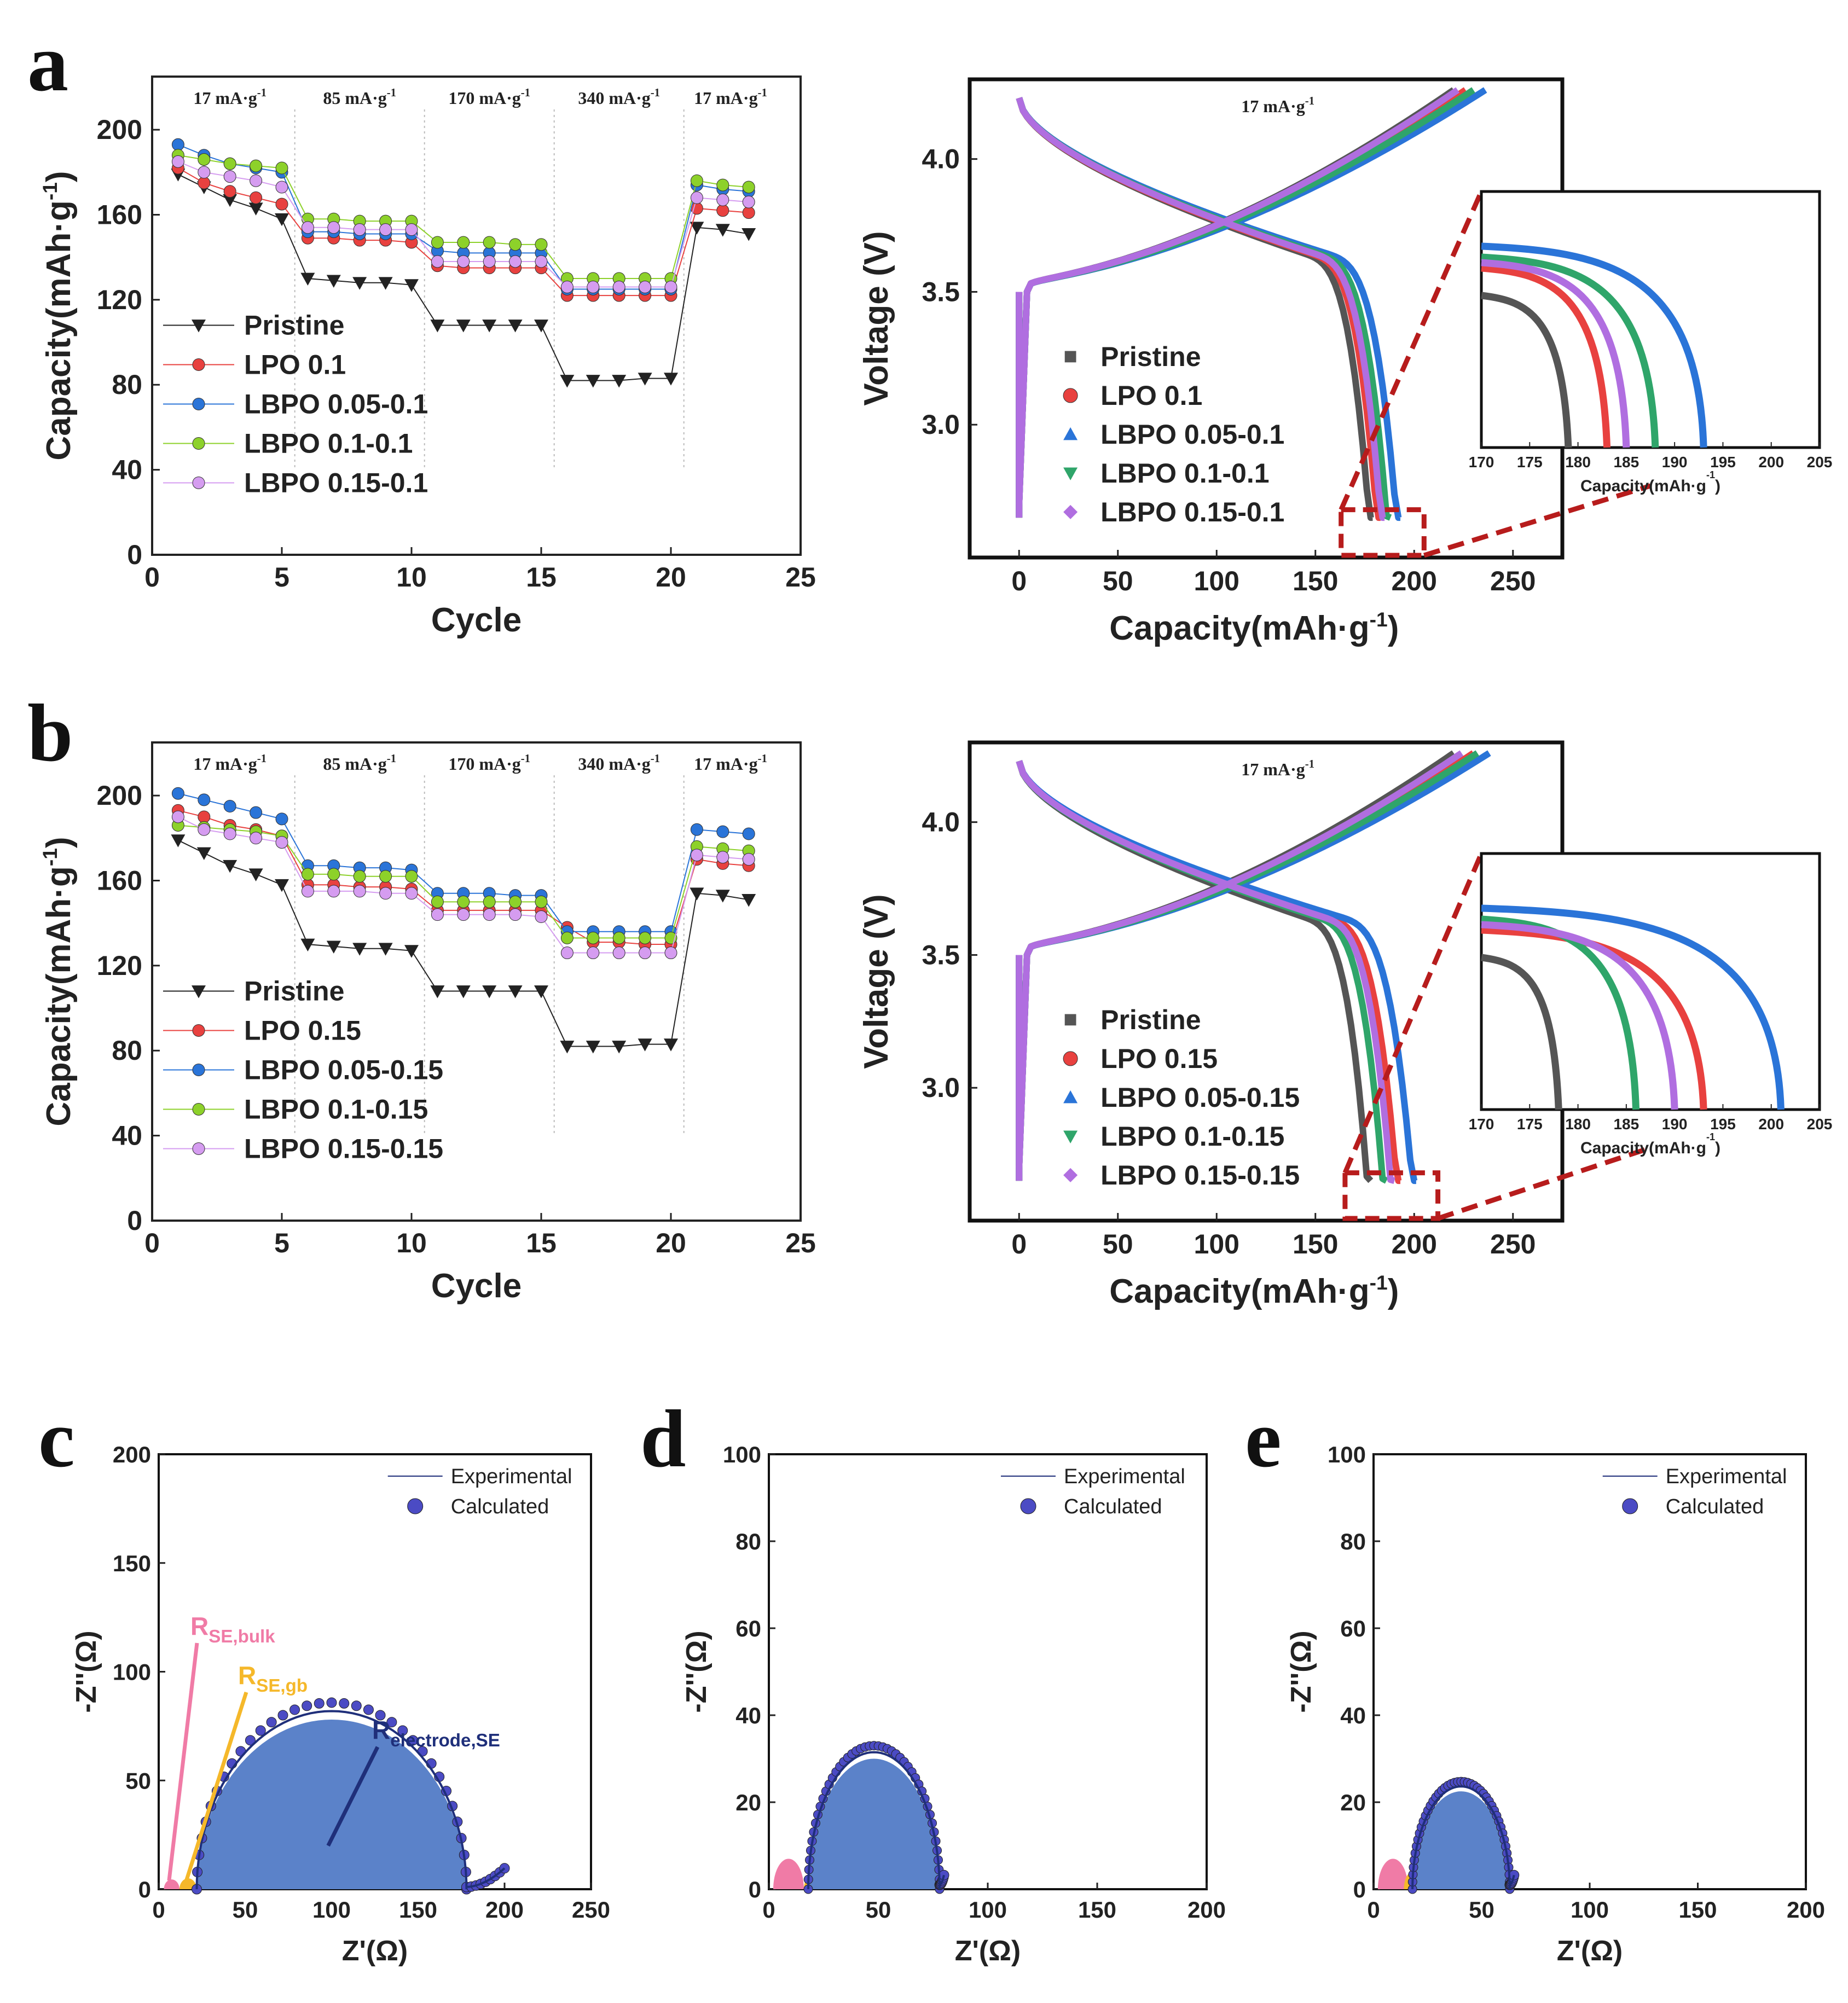 The width and height of the screenshot is (1848, 2003). Describe the element at coordinates (1650, 1144) in the screenshot. I see `inset-axis-title: Capacity(mAh·g-1)` at that location.